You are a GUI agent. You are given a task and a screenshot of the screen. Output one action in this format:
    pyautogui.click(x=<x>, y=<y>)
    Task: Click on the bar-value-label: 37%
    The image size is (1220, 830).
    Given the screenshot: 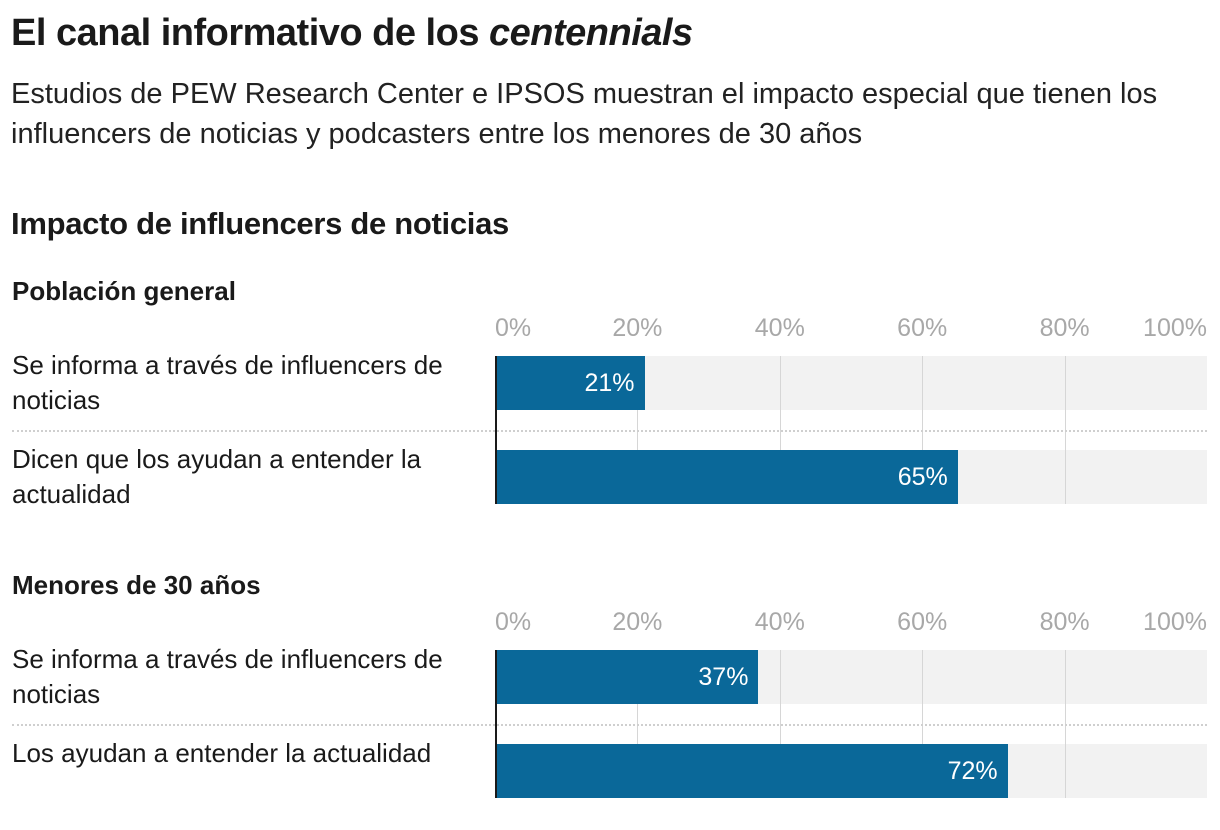 What is the action you would take?
    pyautogui.click(x=723, y=677)
    